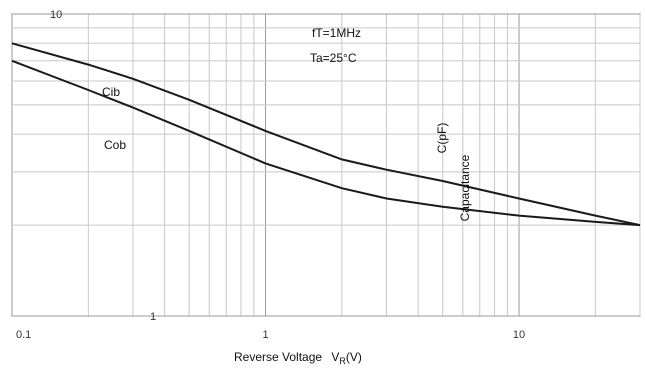  I want to click on y-tick-1: 1, so click(153, 317).